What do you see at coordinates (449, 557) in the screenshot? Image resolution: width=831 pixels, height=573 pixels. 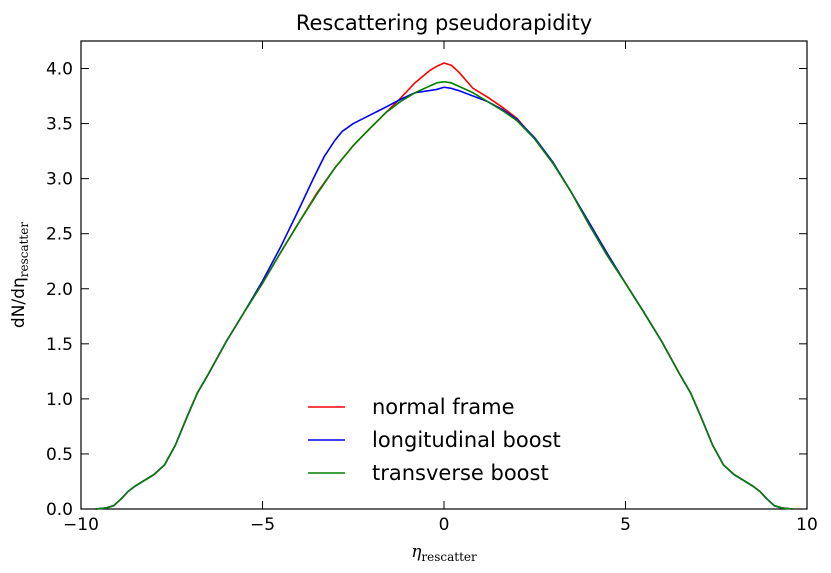 I see `x-axis-label-sub: rescatter` at bounding box center [449, 557].